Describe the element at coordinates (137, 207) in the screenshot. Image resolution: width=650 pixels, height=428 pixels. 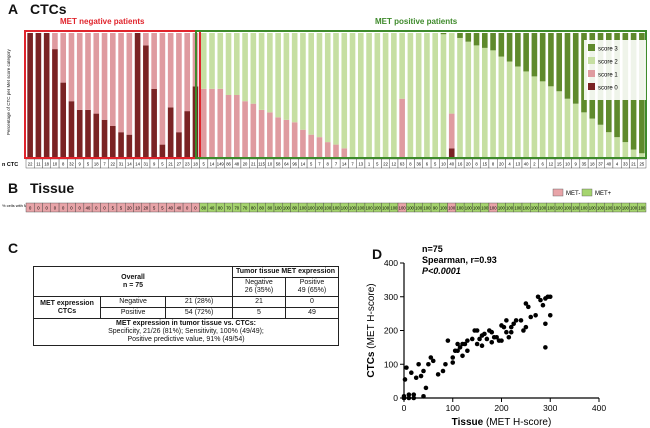
I see `tissue-value: 10` at that location.